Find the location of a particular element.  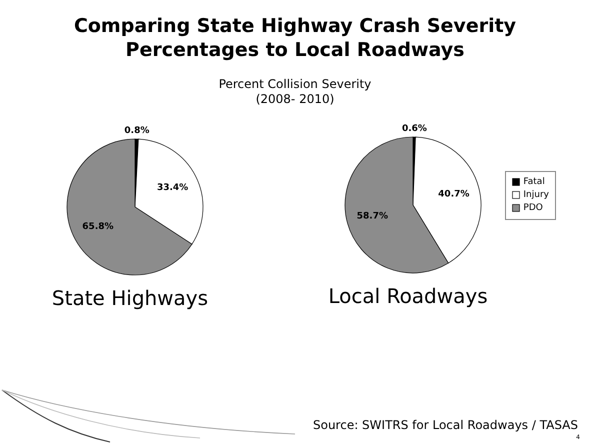

data-label: 40.7% is located at coordinates (454, 194).